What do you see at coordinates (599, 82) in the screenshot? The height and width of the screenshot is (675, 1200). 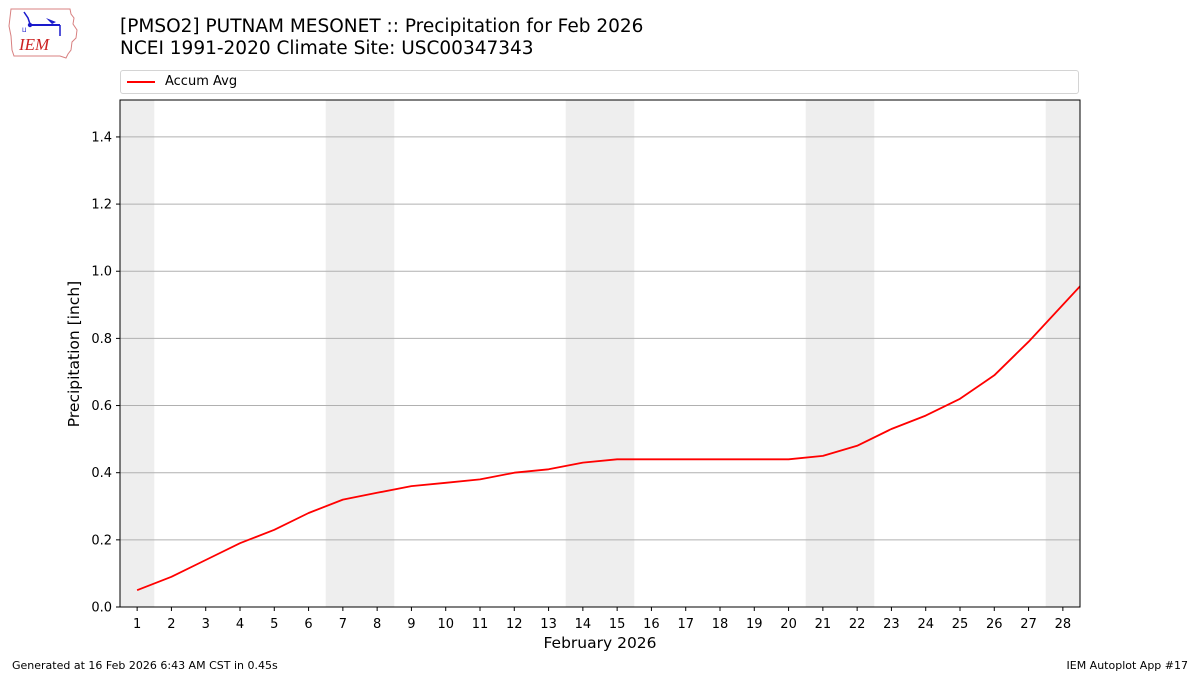 I see `legend: Accum Avg` at bounding box center [599, 82].